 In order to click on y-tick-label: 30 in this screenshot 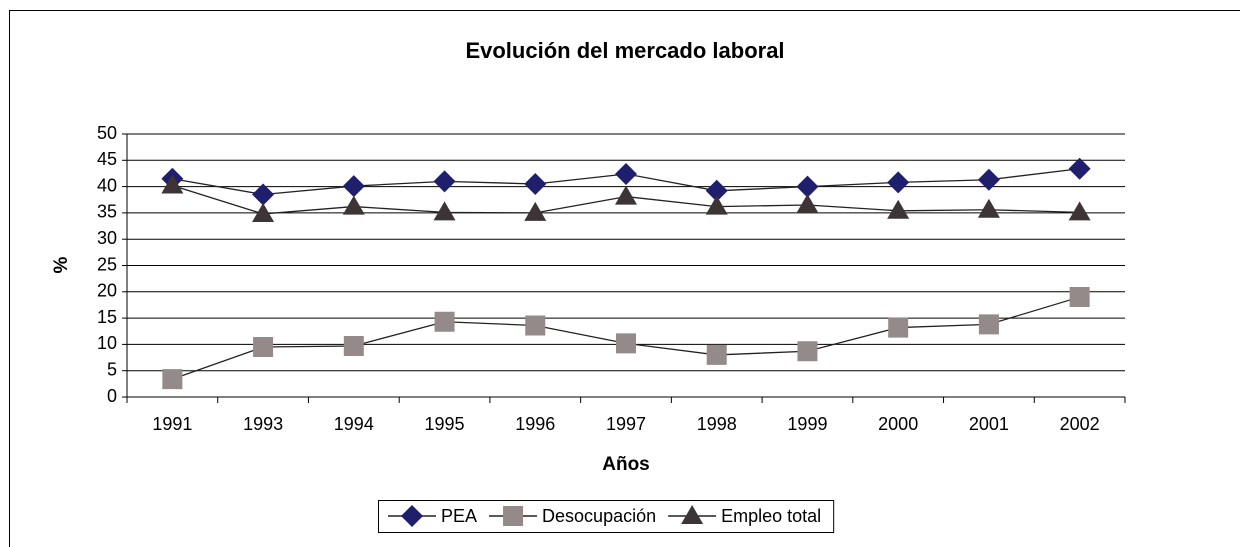, I will do `click(107, 238)`.